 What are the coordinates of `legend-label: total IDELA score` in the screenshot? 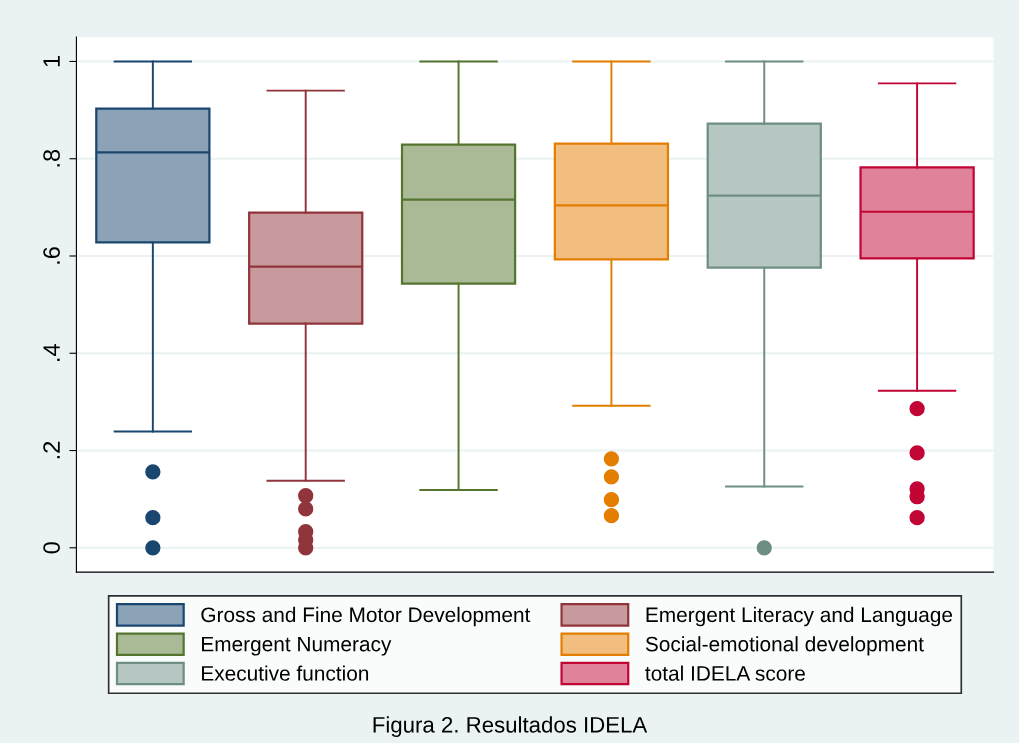 It's located at (725, 673).